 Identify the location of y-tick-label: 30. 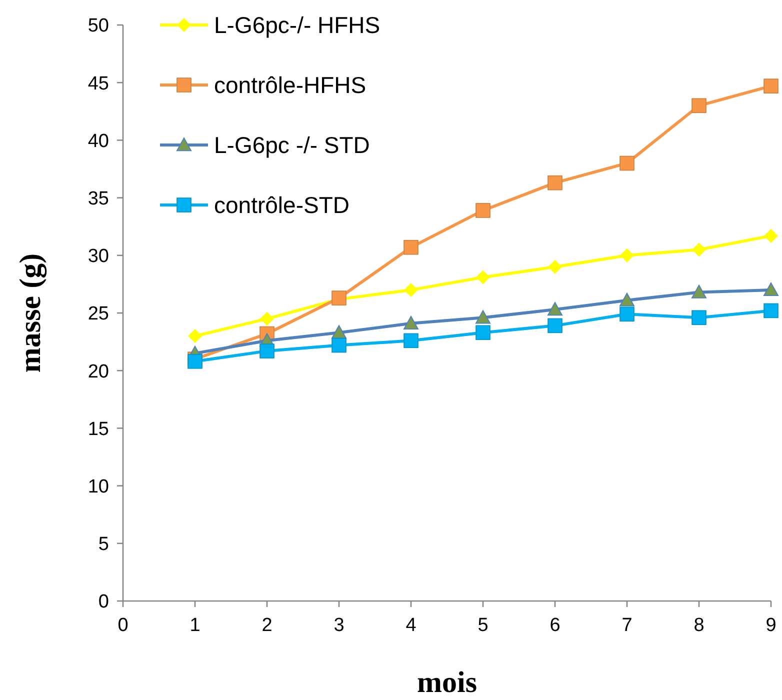
(98, 257).